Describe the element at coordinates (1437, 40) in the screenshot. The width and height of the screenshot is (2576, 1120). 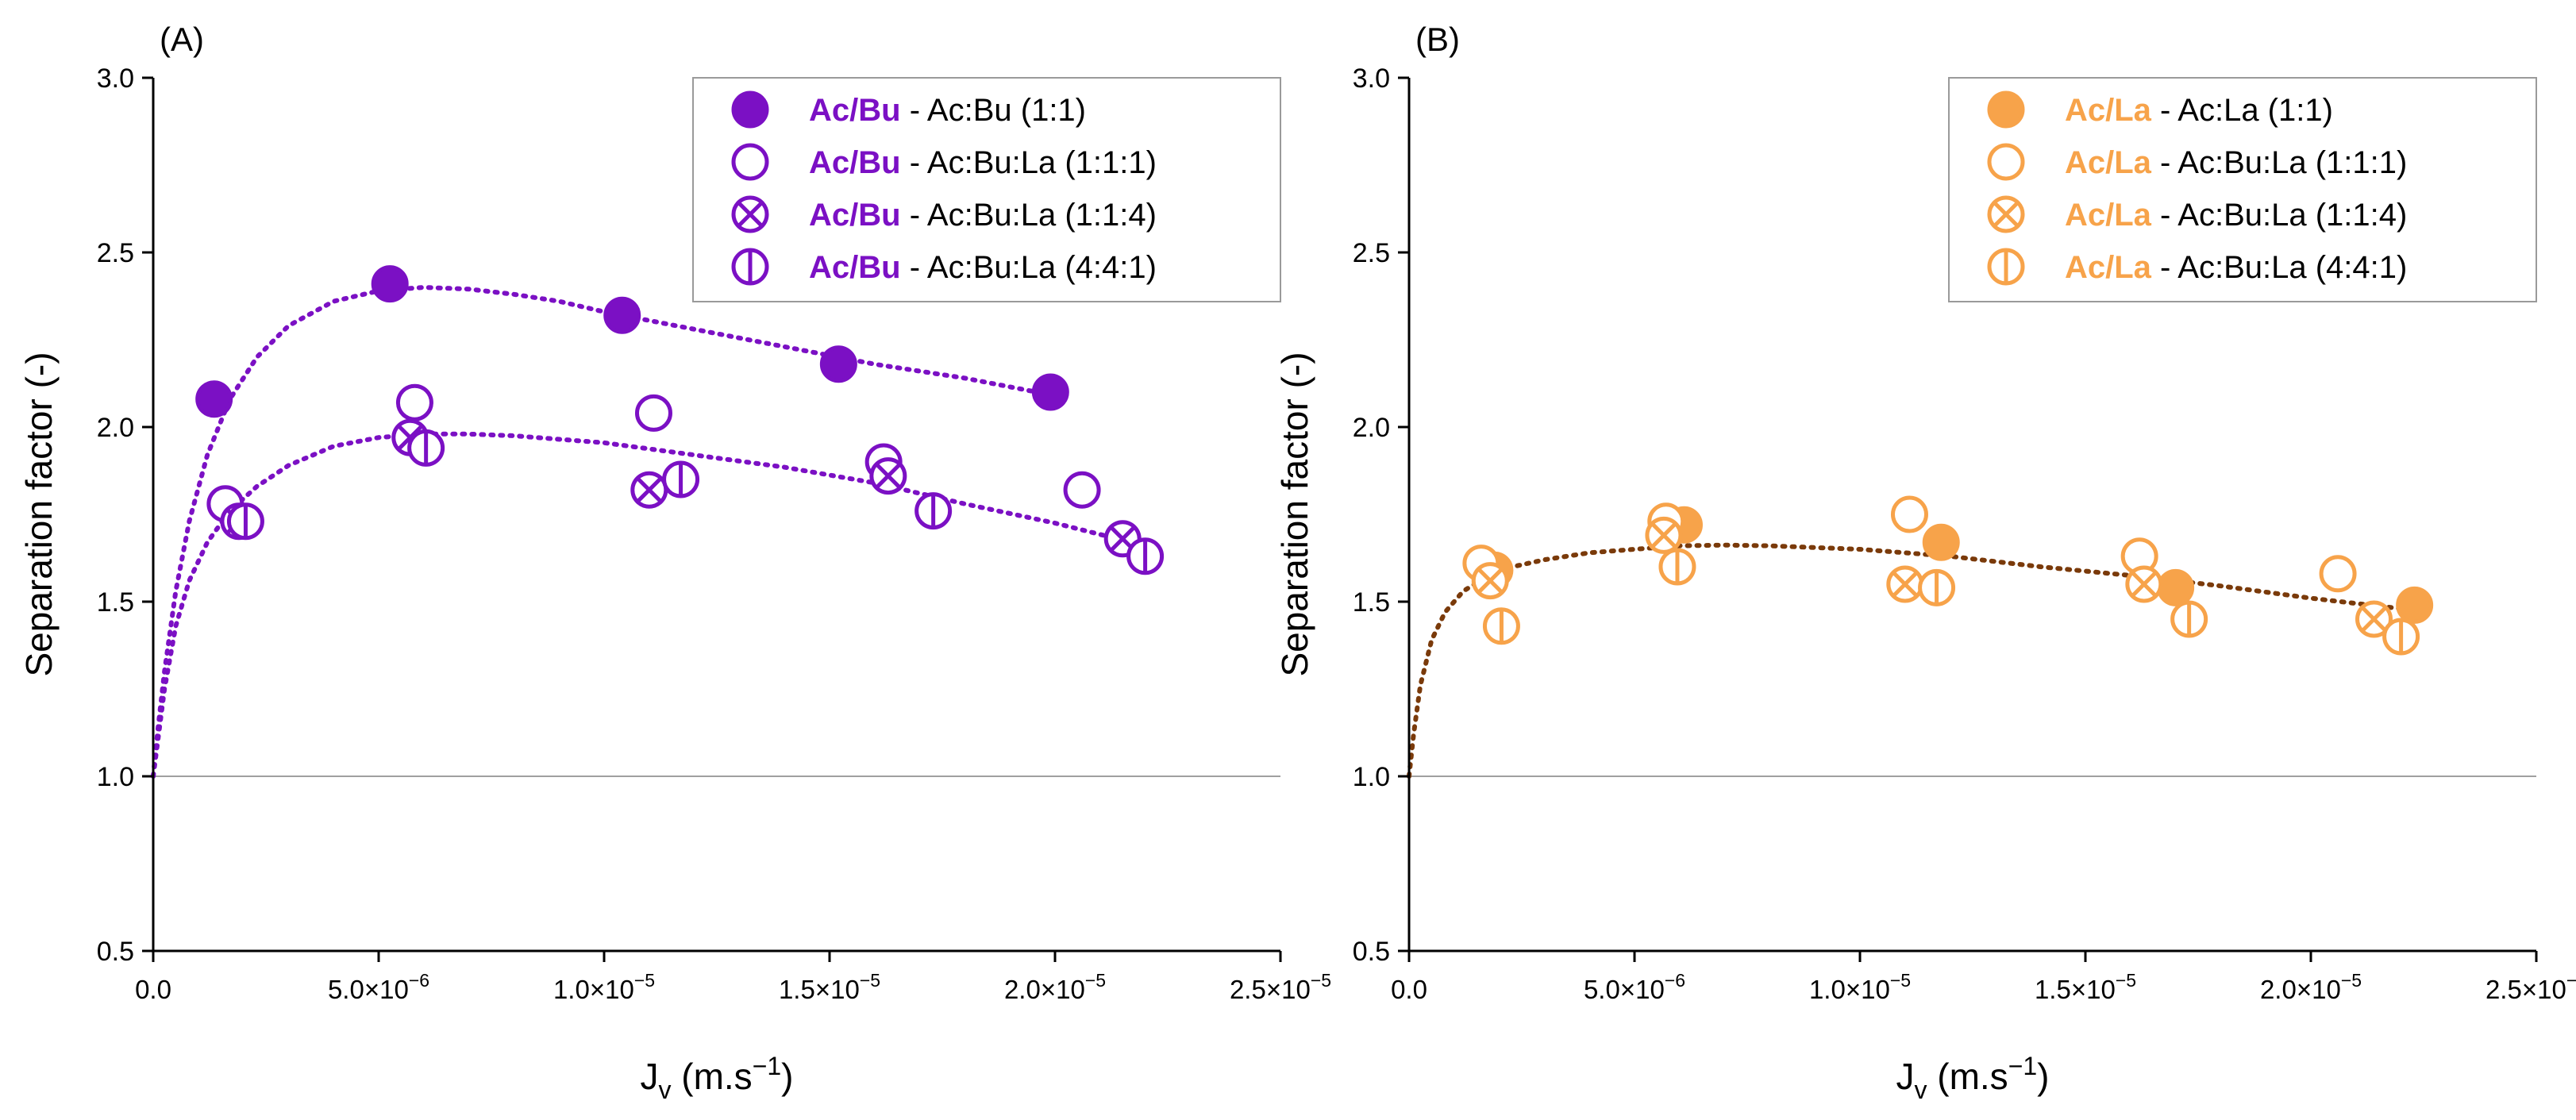
I see `panel-b-label: (B)` at that location.